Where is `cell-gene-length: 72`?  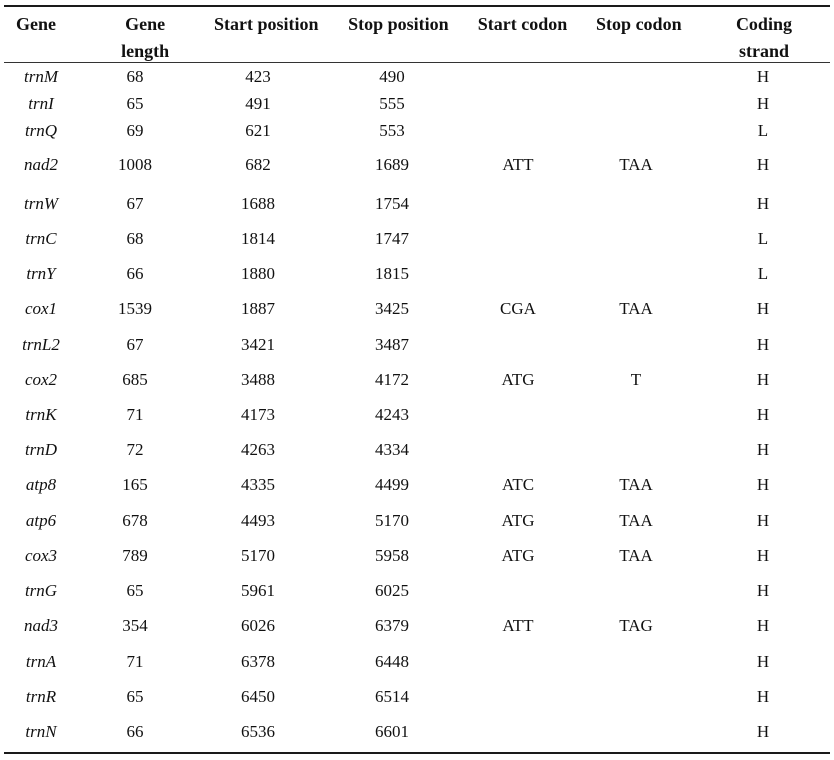
cell-gene-length: 72 is located at coordinates (135, 449).